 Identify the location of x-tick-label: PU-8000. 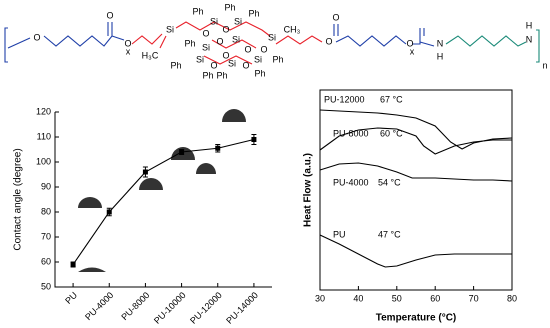
(135, 306).